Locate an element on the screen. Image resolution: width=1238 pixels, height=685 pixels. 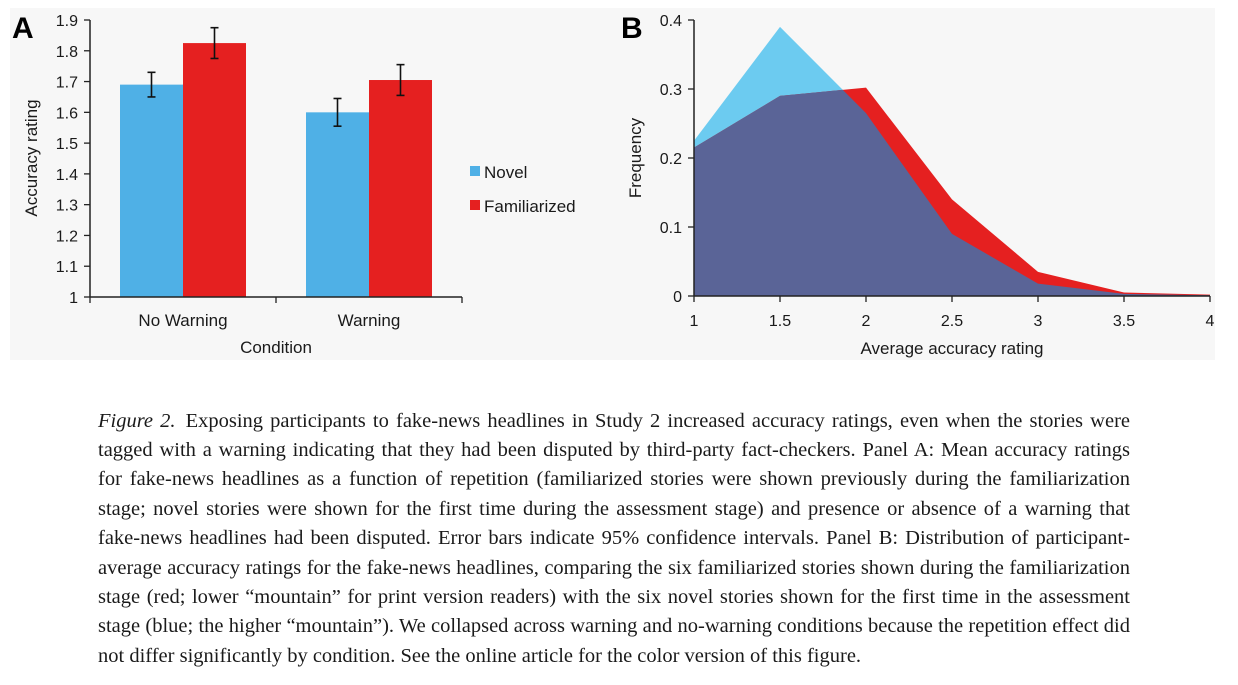
y-tick-label: 1.1 is located at coordinates (67, 267).